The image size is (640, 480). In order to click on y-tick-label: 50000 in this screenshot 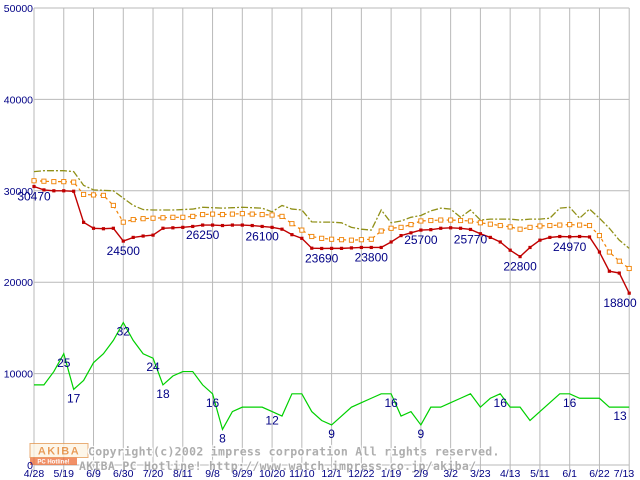, I will do `click(18, 9)`.